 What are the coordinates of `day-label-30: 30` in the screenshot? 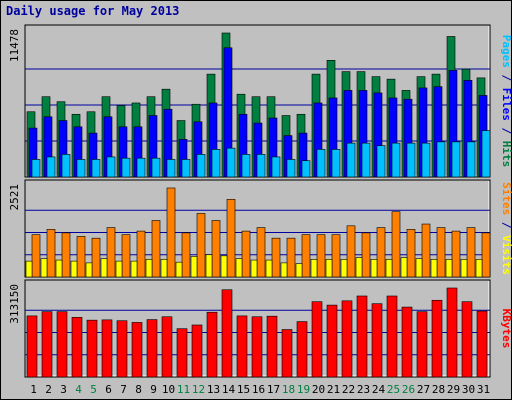 It's located at (468, 389).